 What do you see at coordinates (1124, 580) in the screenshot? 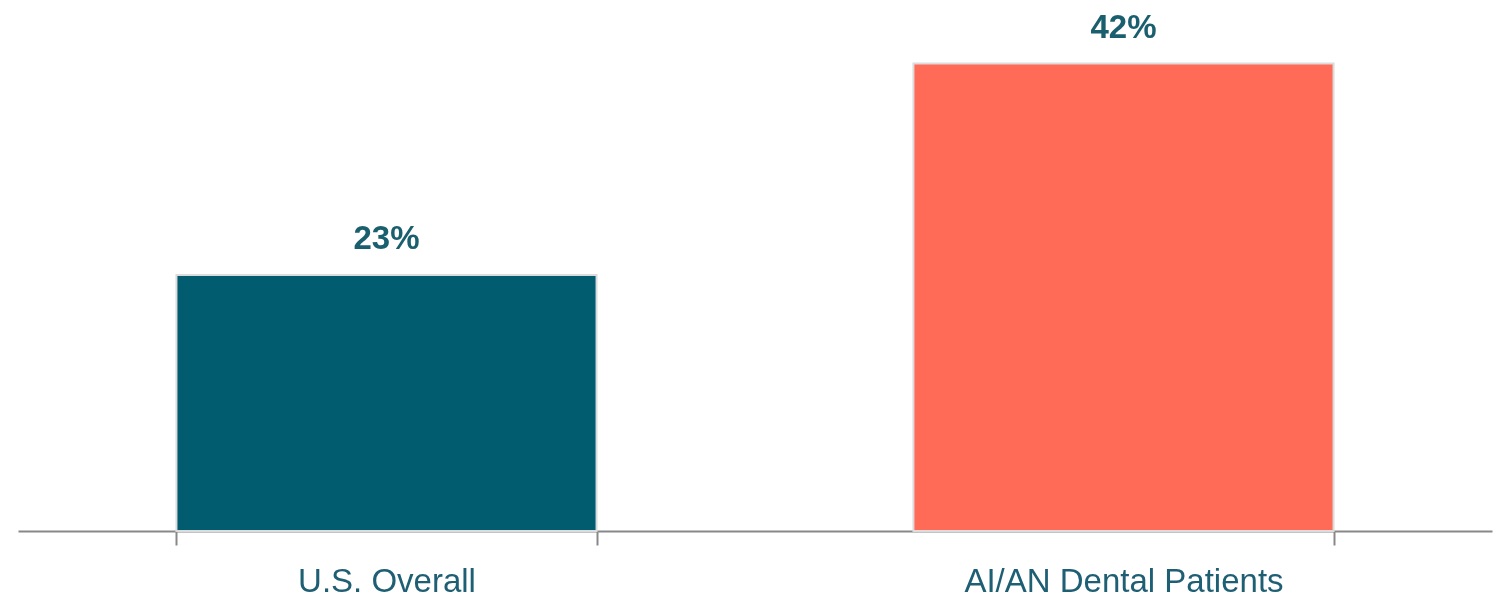
I see `x-tick-label: AI/AN Dental Patients` at bounding box center [1124, 580].